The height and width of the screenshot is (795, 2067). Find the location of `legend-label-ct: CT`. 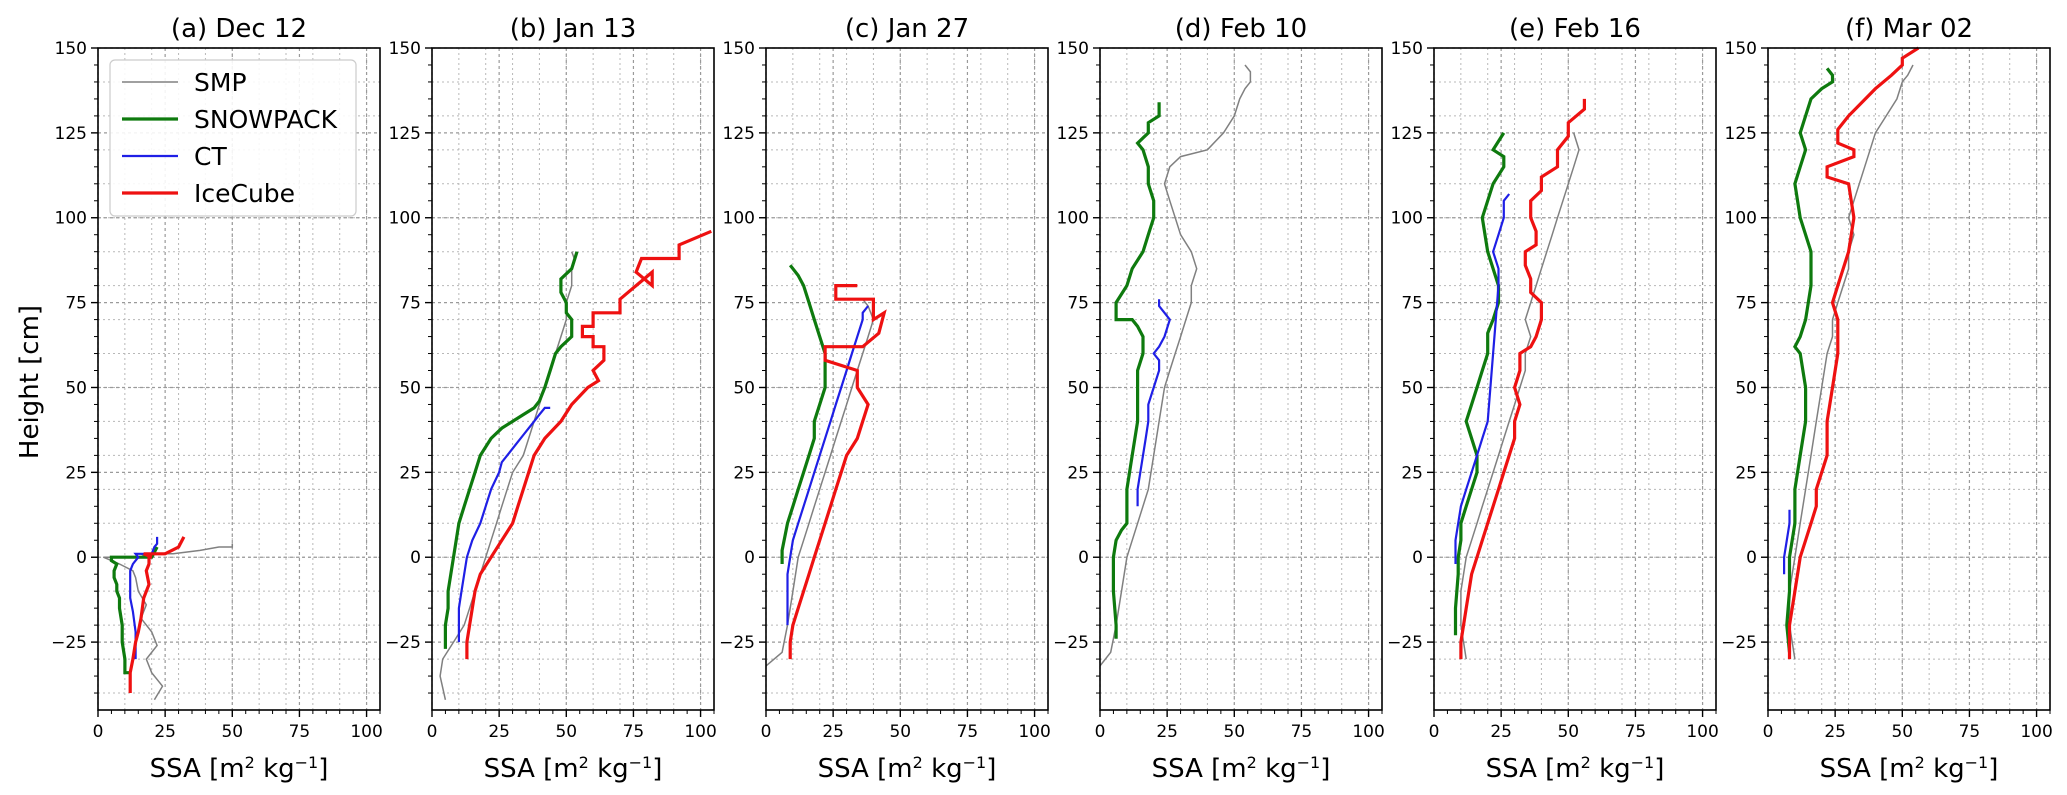

legend-label-ct: CT is located at coordinates (210, 156).